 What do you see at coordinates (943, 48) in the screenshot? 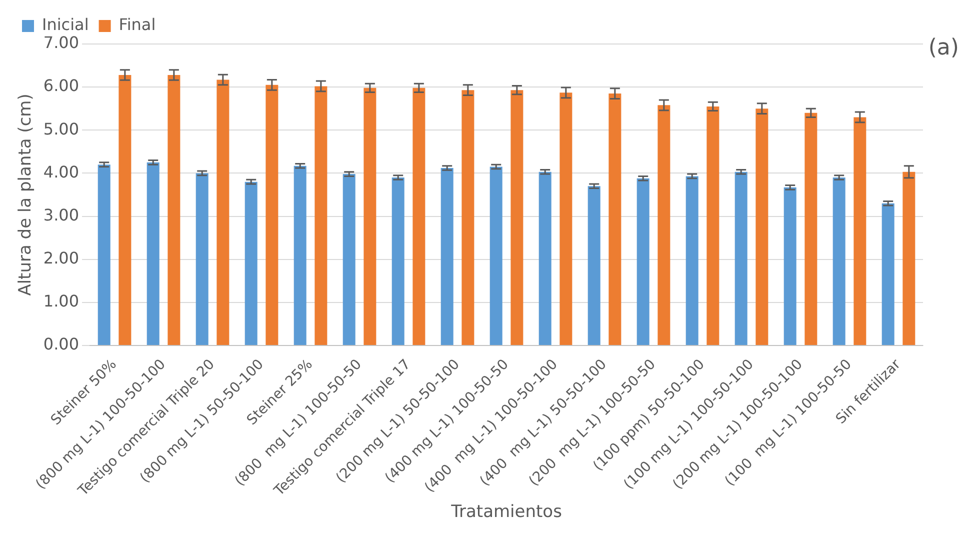
I see `text: (a)` at bounding box center [943, 48].